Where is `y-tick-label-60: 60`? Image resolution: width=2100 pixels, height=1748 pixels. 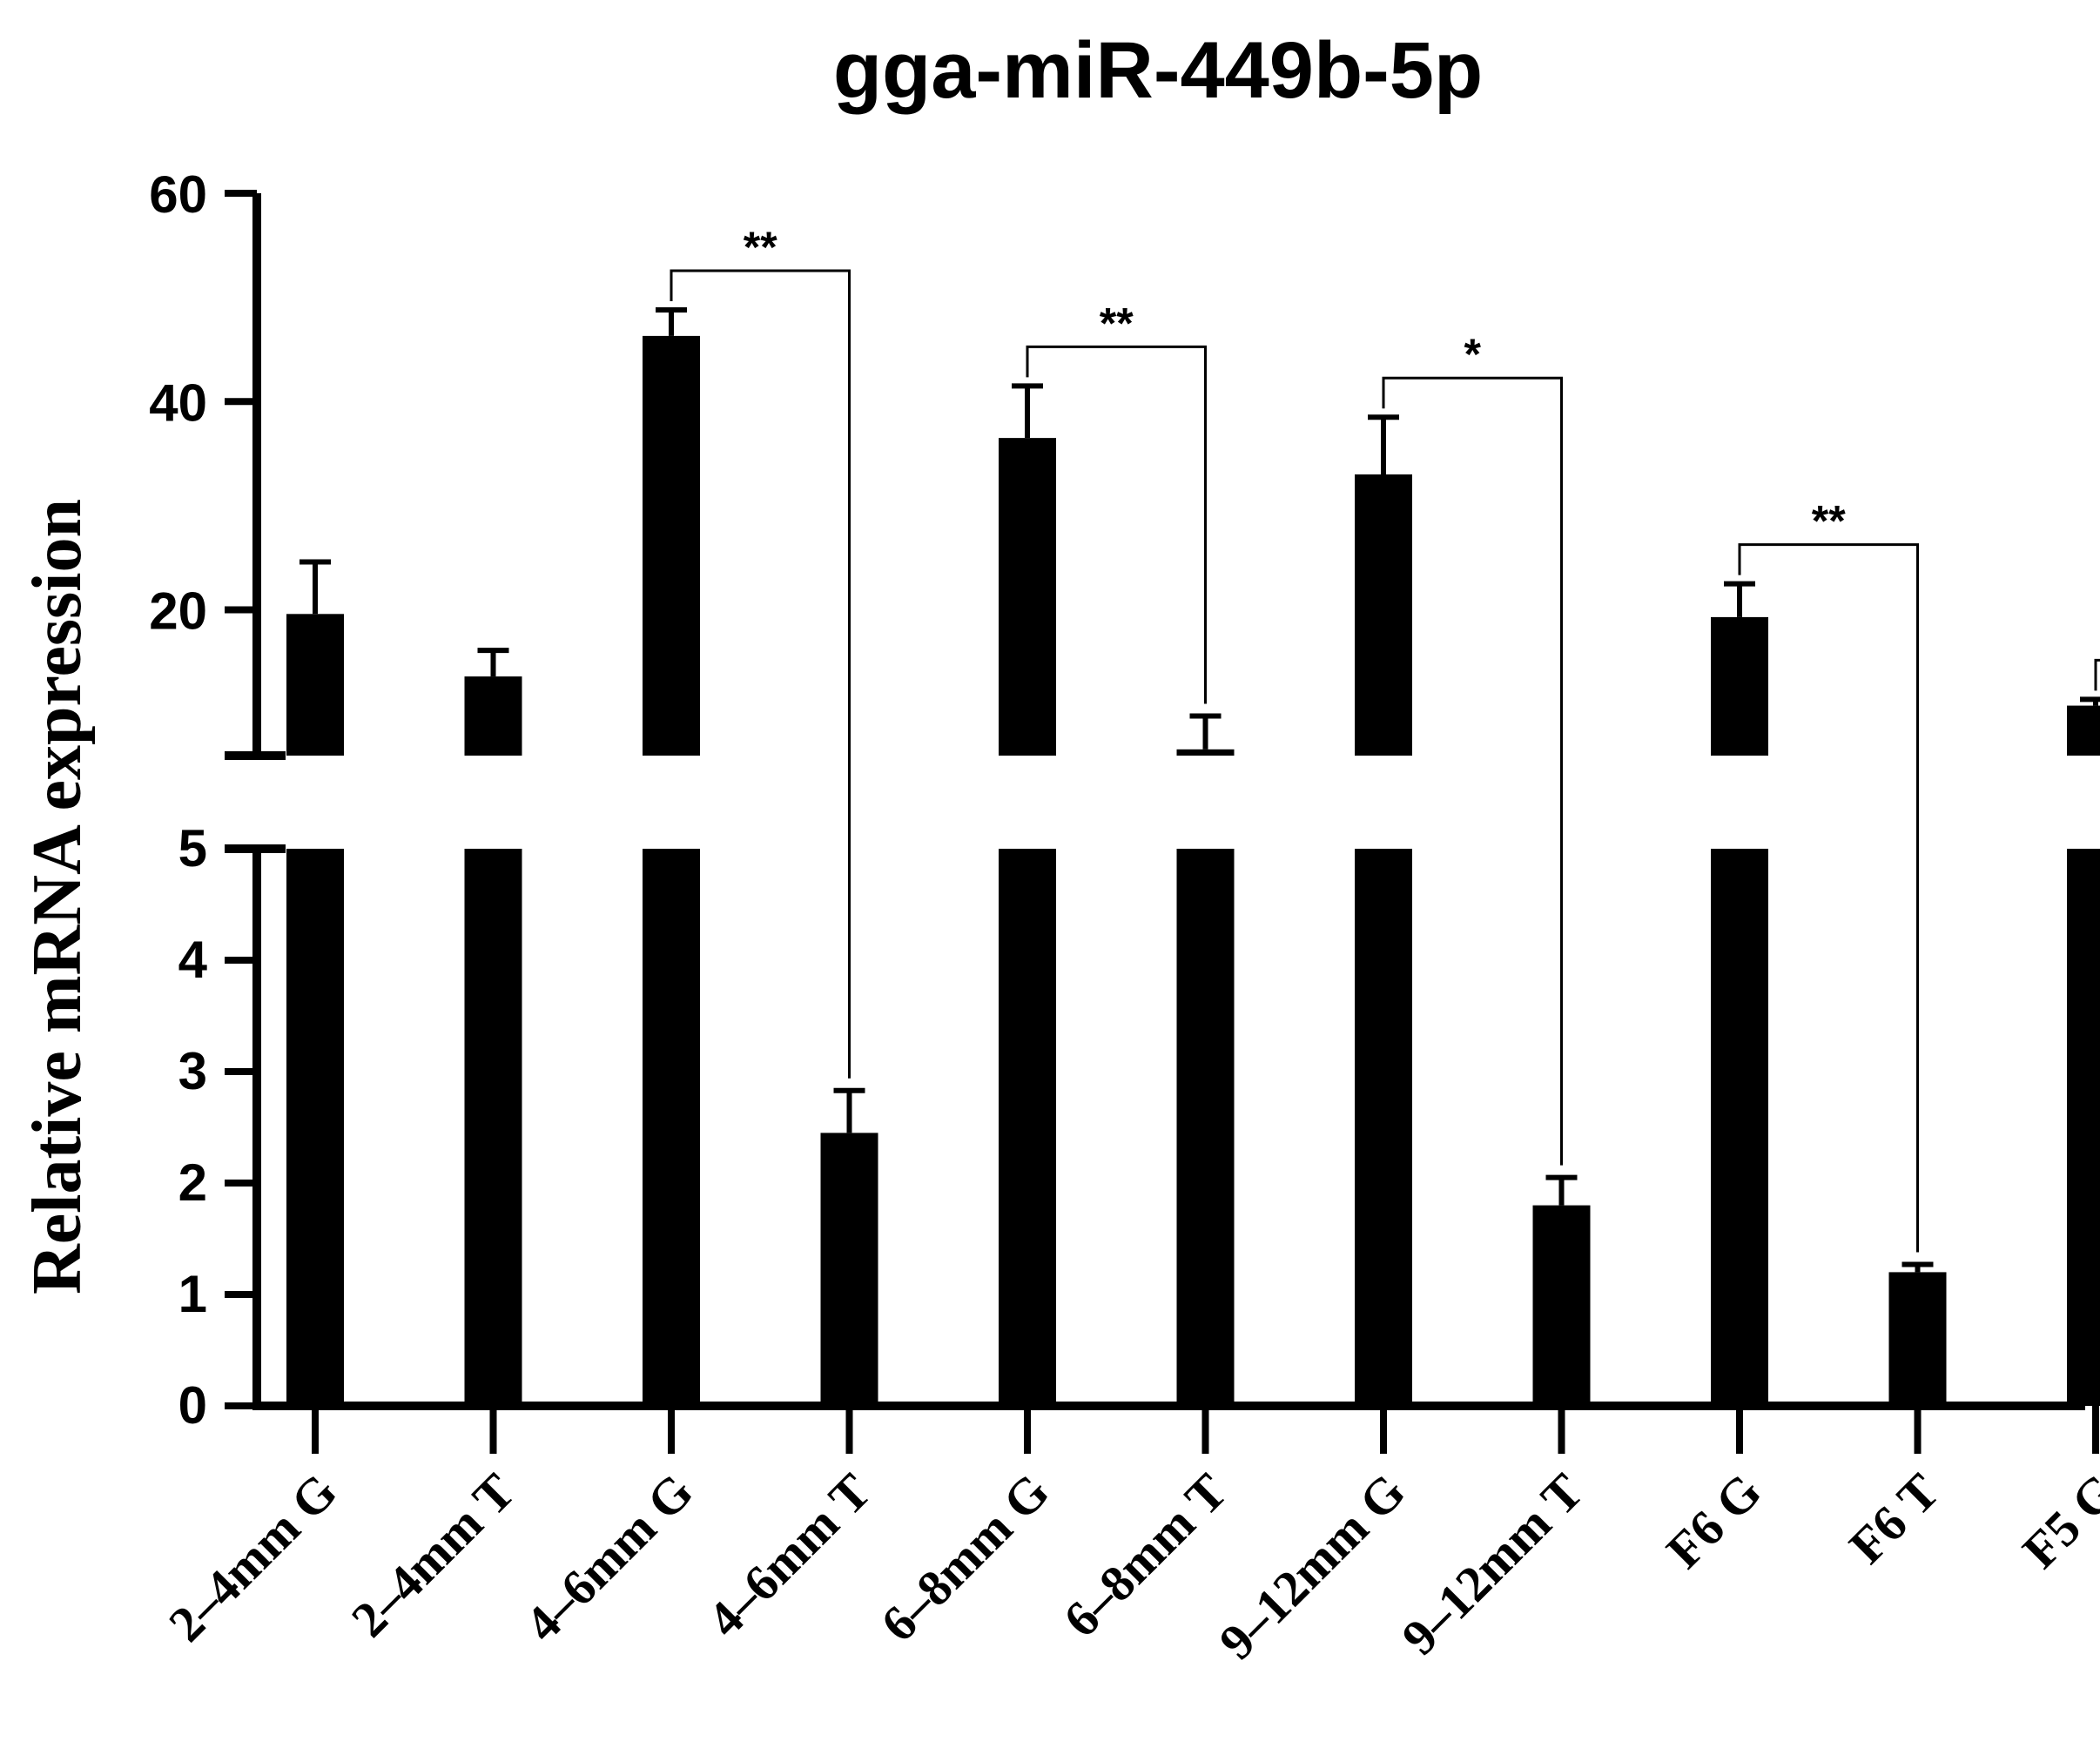
y-tick-label-60: 60 is located at coordinates (178, 195).